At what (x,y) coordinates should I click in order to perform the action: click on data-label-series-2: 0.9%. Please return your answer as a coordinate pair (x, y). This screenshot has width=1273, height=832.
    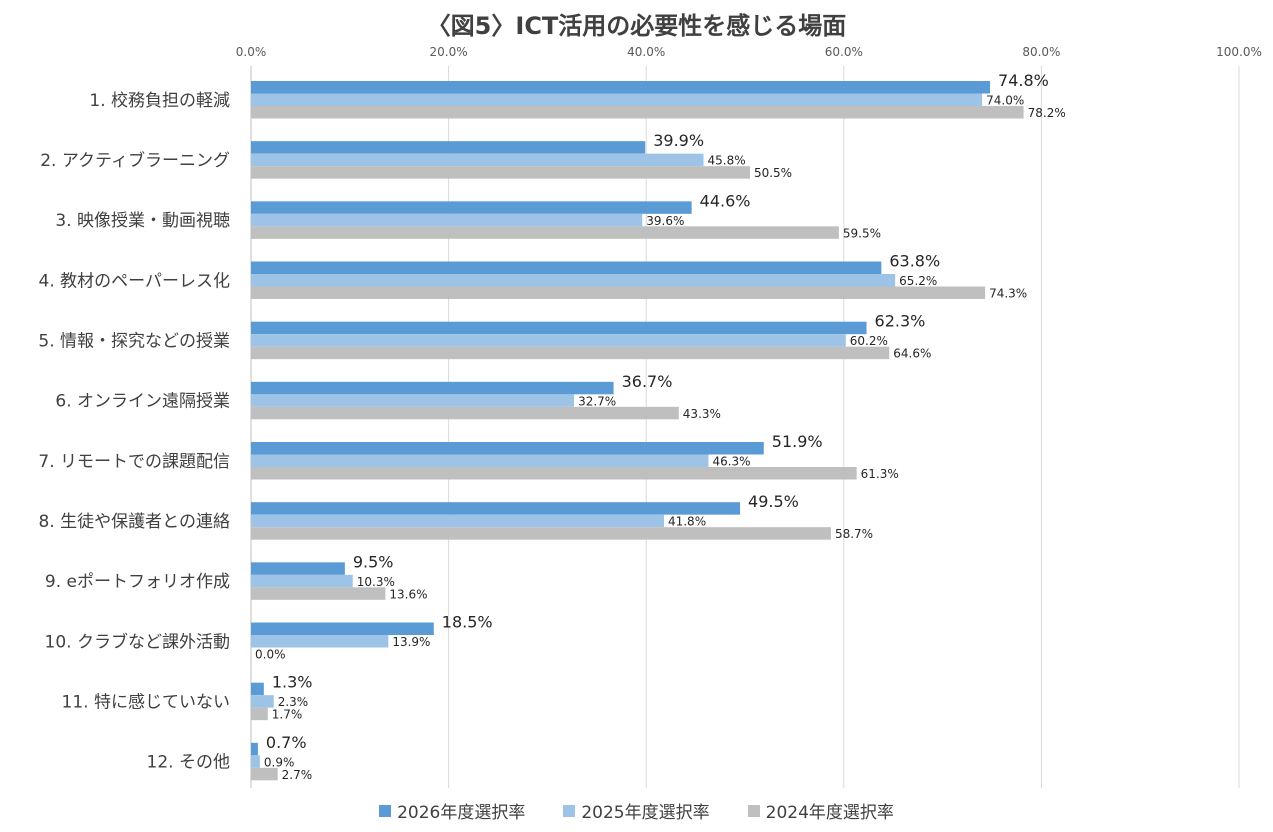
    Looking at the image, I should click on (279, 762).